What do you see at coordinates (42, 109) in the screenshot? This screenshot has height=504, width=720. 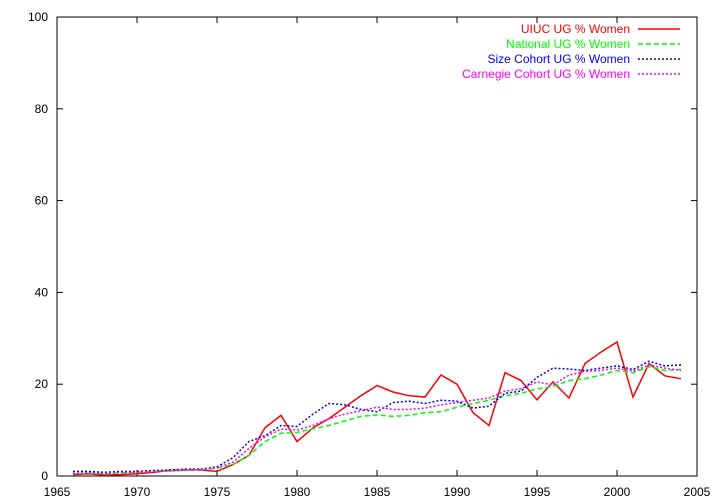 I see `y-tick-label: 80` at bounding box center [42, 109].